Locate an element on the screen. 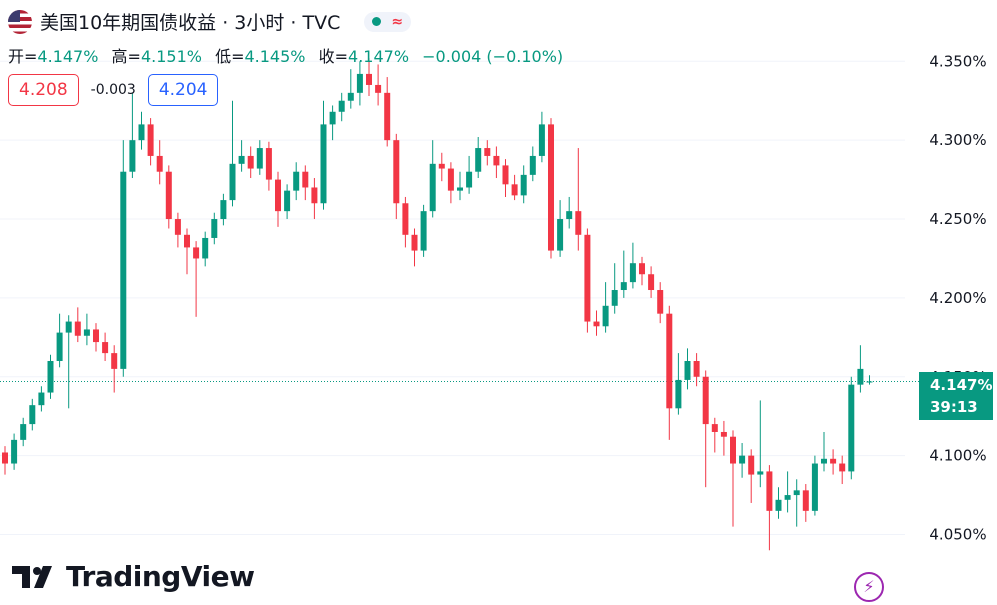 The height and width of the screenshot is (605, 997). open-value: 4.147% is located at coordinates (68, 56).